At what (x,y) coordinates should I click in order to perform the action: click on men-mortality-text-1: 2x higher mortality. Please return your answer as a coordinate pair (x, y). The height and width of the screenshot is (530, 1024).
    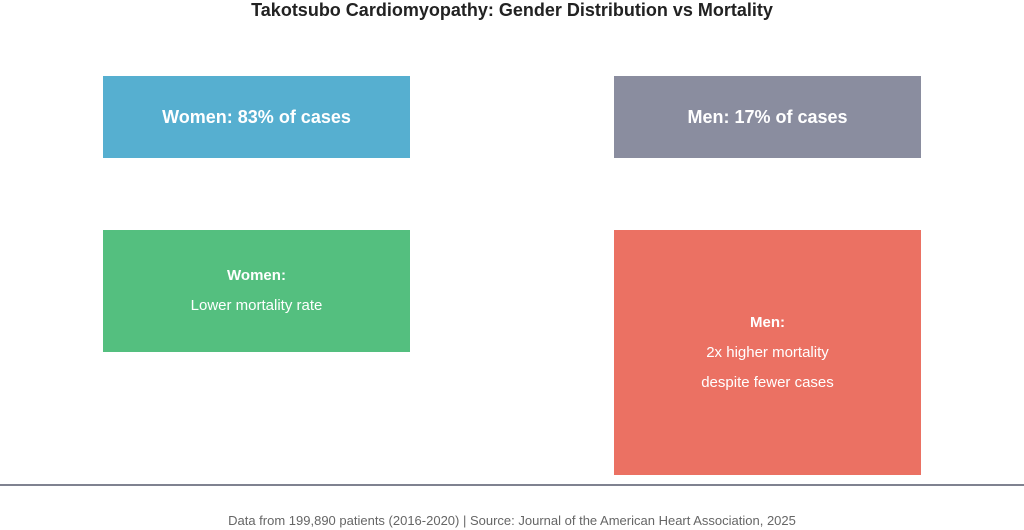
    Looking at the image, I should click on (767, 352).